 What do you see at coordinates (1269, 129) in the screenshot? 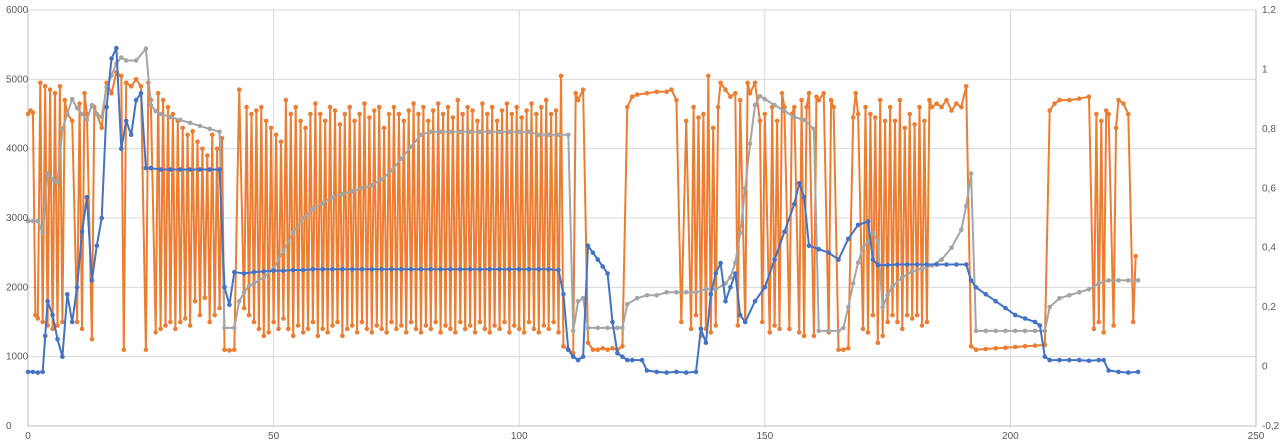
I see `y2-tick-label: 0,8` at bounding box center [1269, 129].